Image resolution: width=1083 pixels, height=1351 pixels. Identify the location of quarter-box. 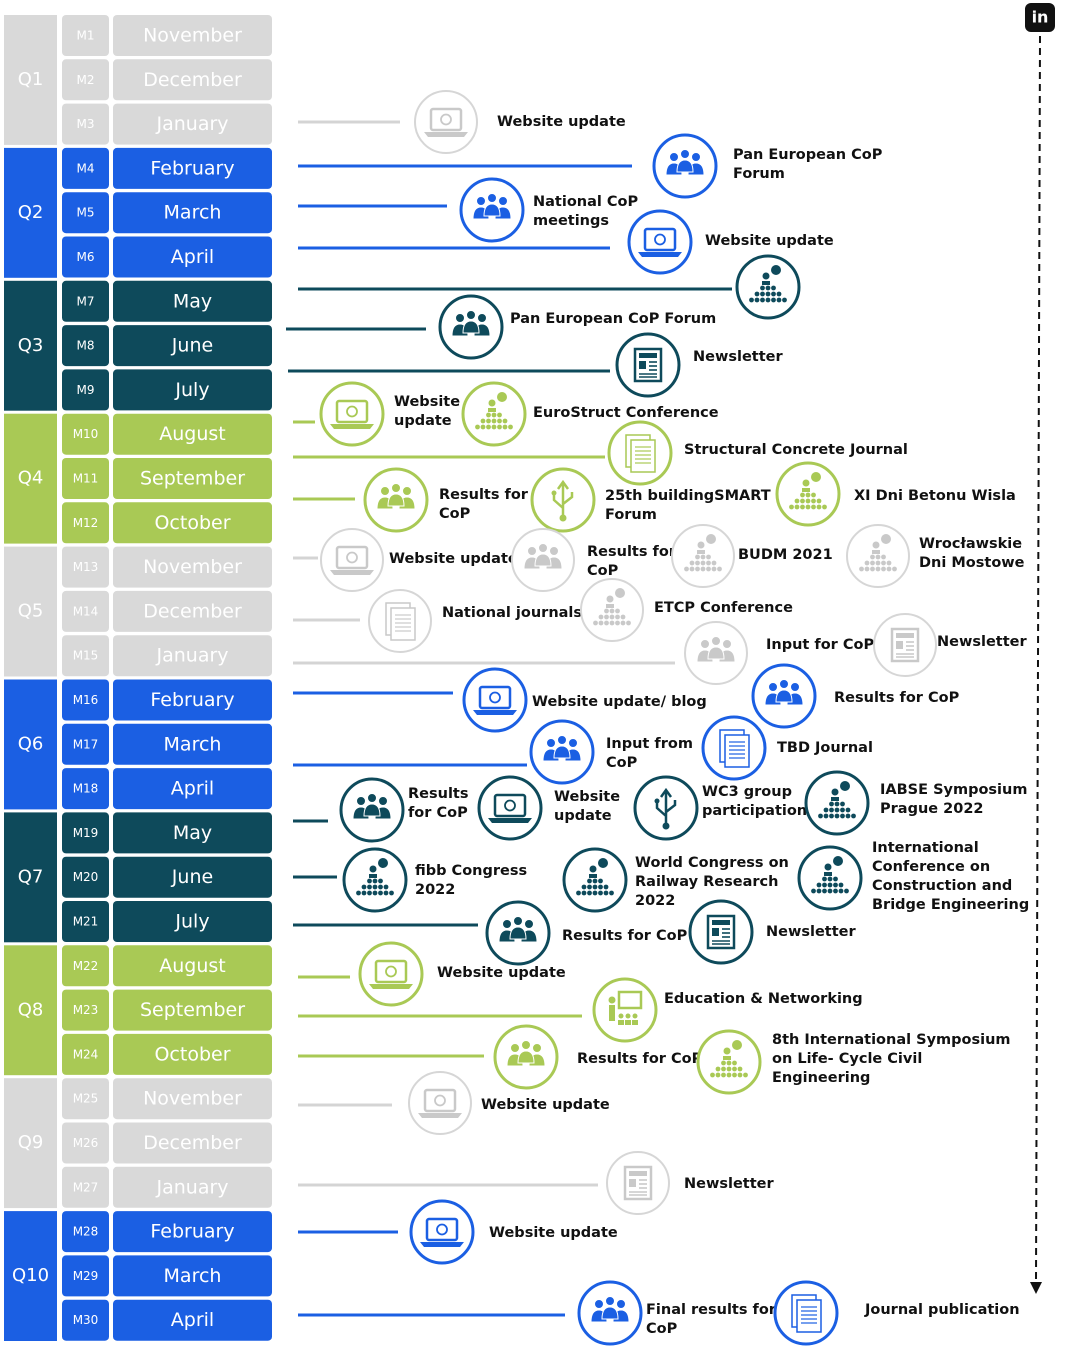
(30, 611).